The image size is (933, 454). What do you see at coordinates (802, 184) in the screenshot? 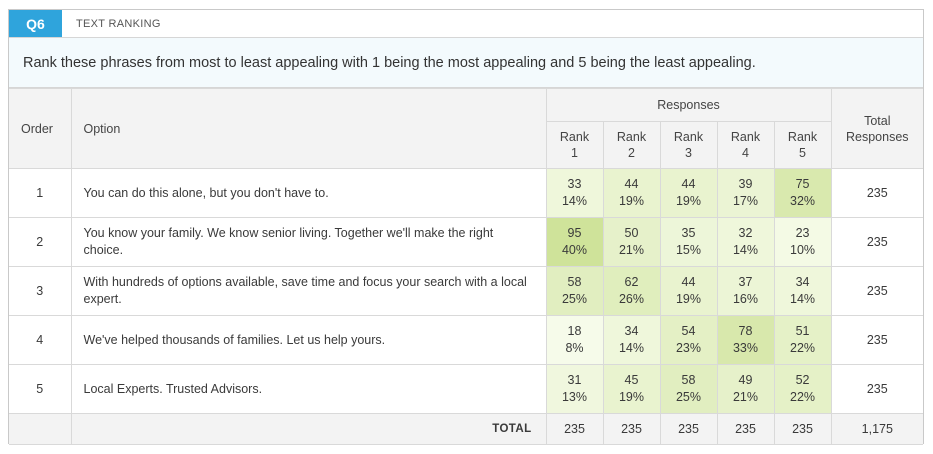
I see `rank-count: 75` at bounding box center [802, 184].